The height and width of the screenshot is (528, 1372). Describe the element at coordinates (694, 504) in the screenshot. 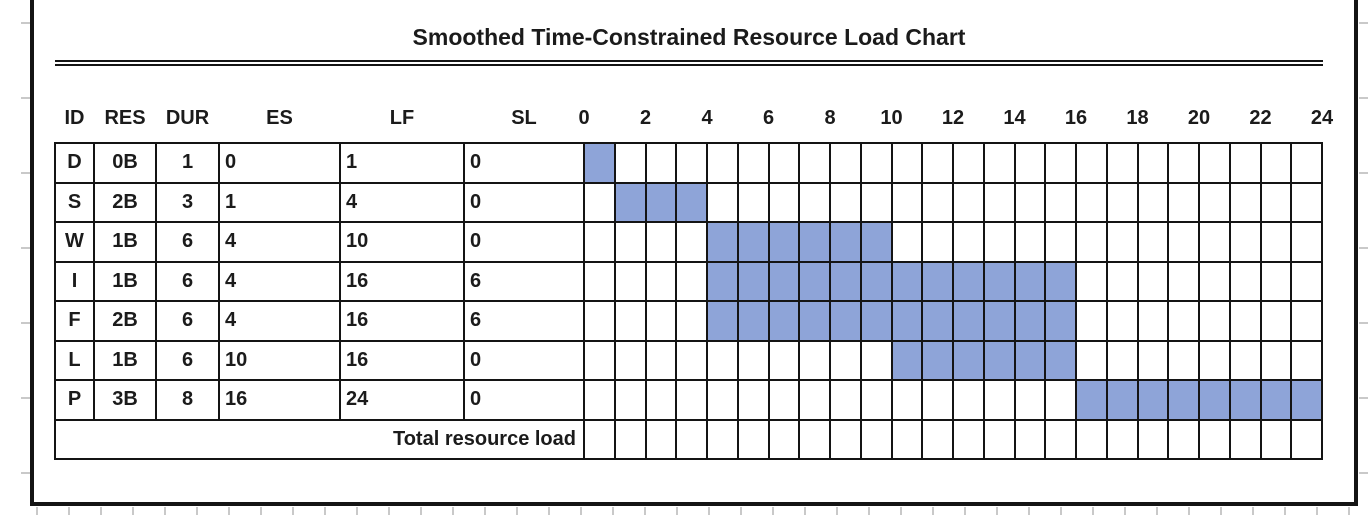

I see `chart-frame-bottom` at that location.